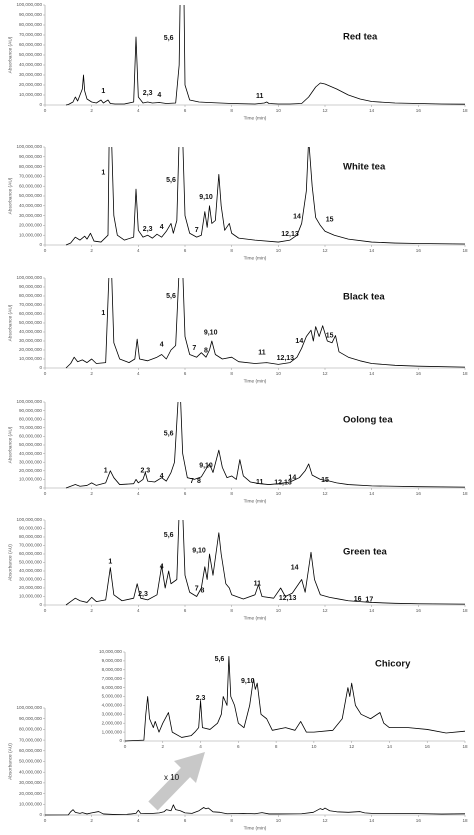 The height and width of the screenshot is (835, 474). Describe the element at coordinates (393, 664) in the screenshot. I see `panel-title: Chicory` at that location.